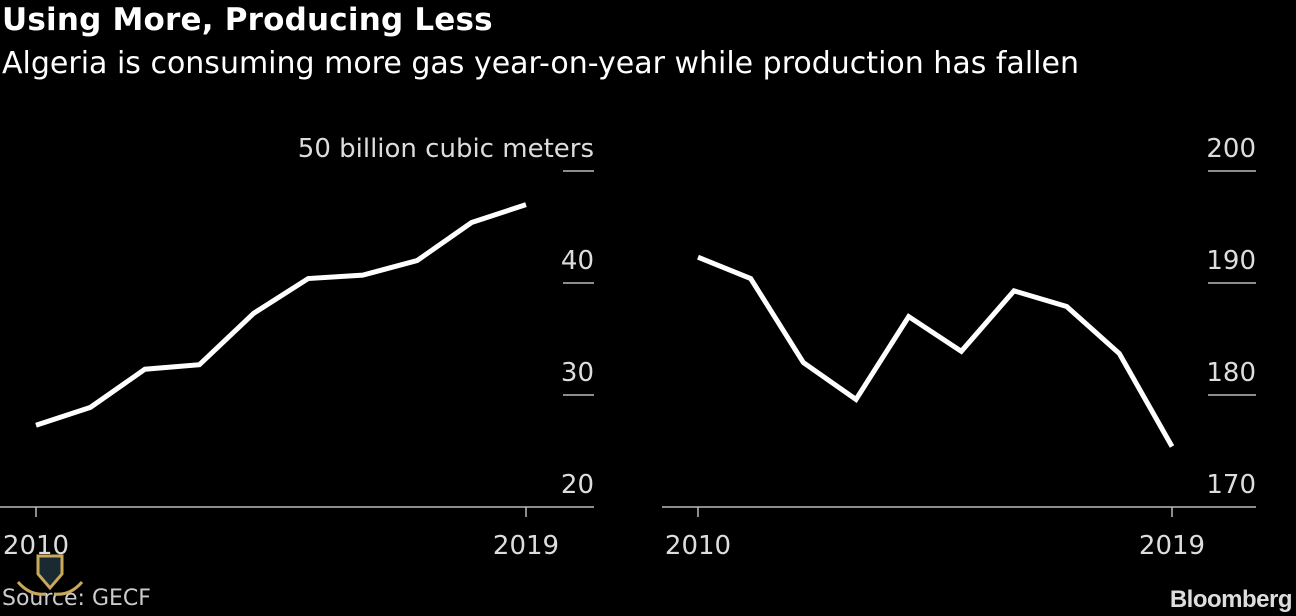  What do you see at coordinates (577, 261) in the screenshot?
I see `y-tick-label: 40` at bounding box center [577, 261].